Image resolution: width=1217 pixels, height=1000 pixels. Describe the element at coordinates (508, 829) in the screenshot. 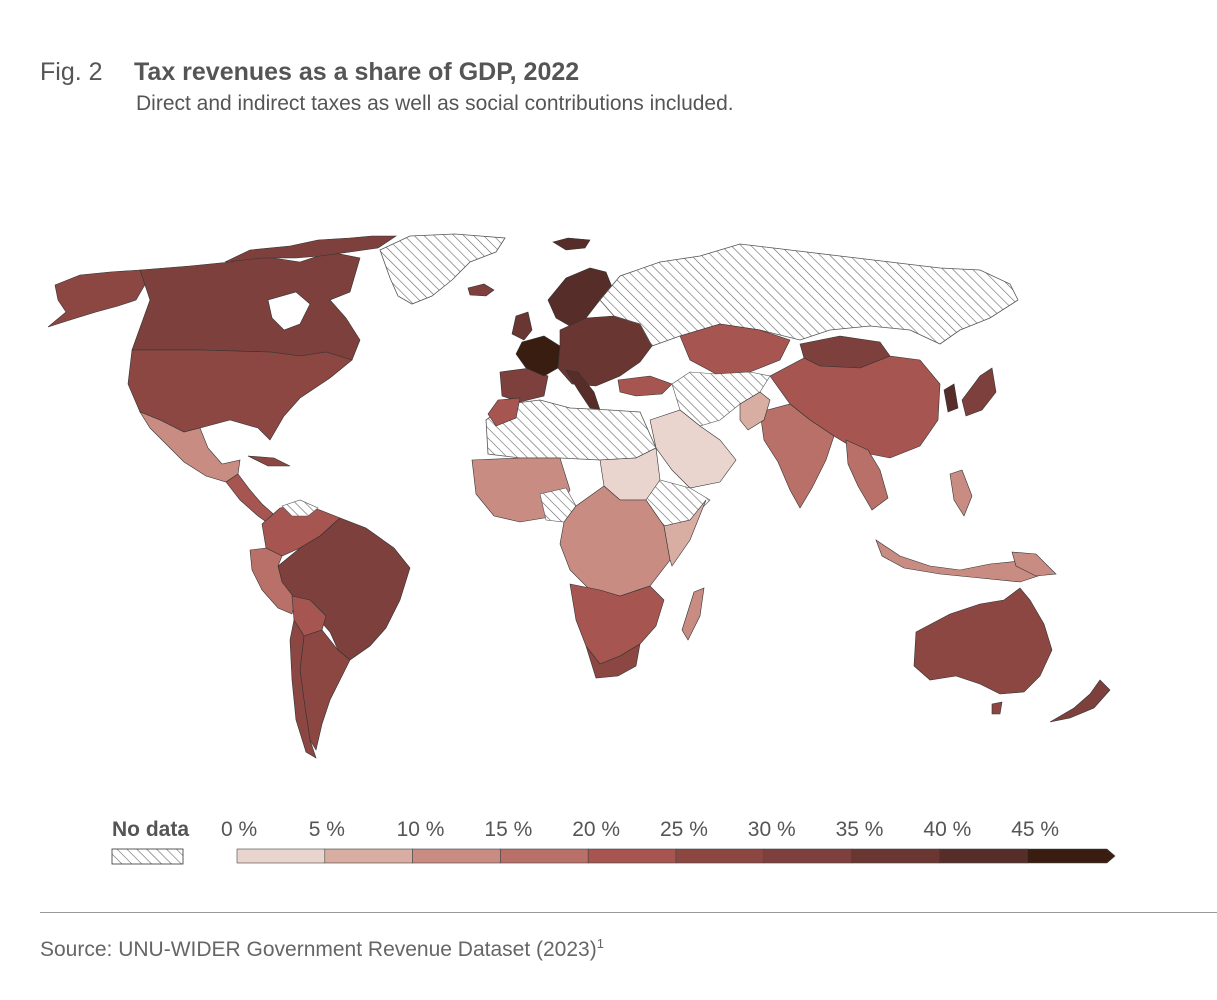

I see `legend-tick-label-3: 15 %` at that location.